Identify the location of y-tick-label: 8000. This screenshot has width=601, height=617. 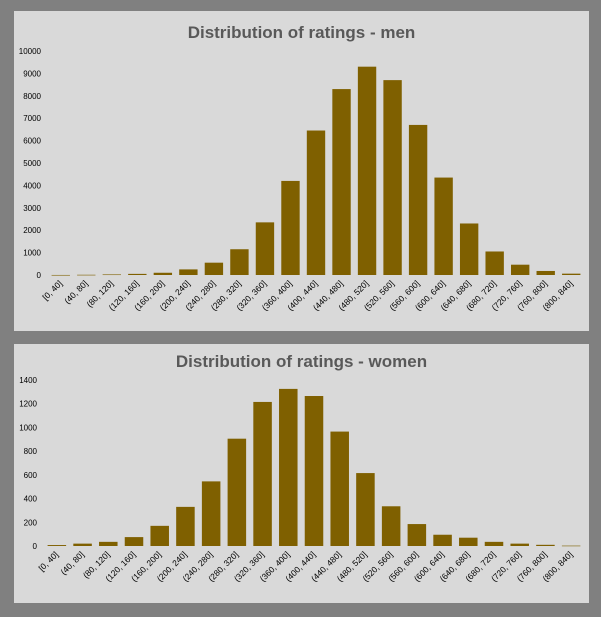
(32, 96).